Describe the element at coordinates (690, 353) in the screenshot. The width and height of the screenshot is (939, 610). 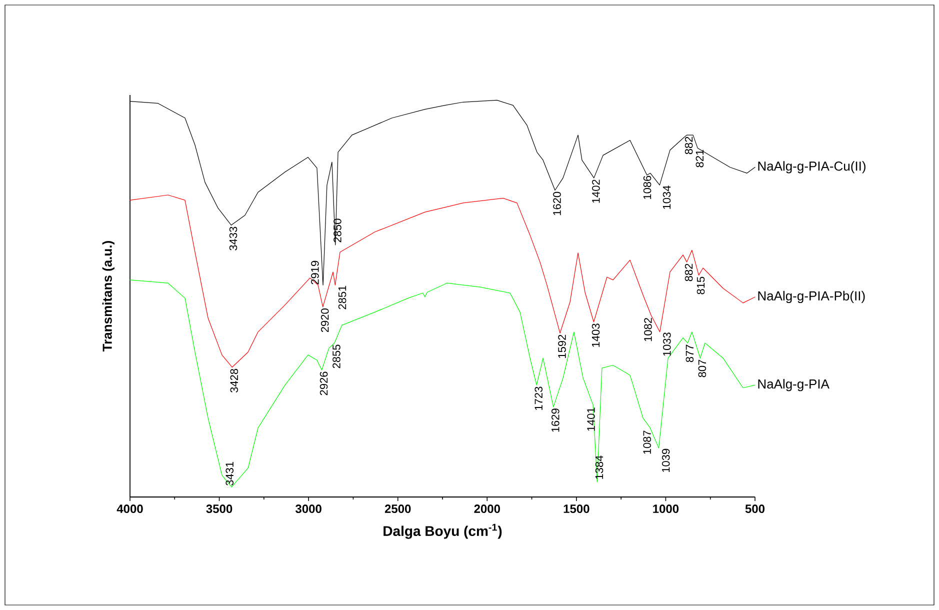
I see `annotation: 877` at that location.